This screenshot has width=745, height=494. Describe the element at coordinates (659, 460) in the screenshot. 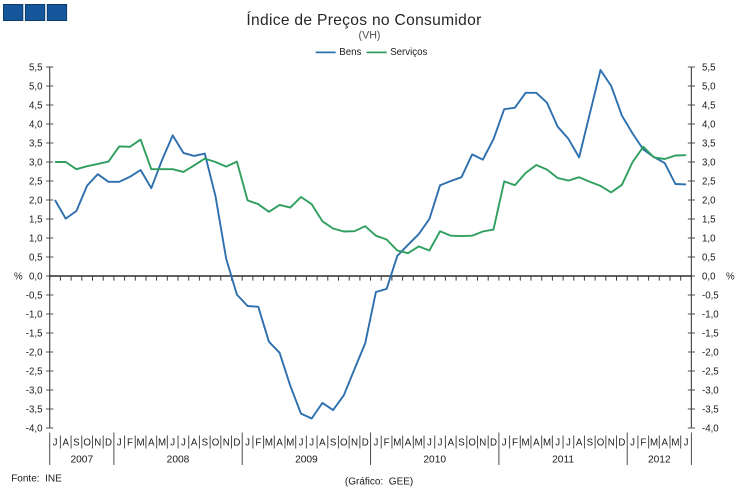

I see `svg-text: 2012` at that location.